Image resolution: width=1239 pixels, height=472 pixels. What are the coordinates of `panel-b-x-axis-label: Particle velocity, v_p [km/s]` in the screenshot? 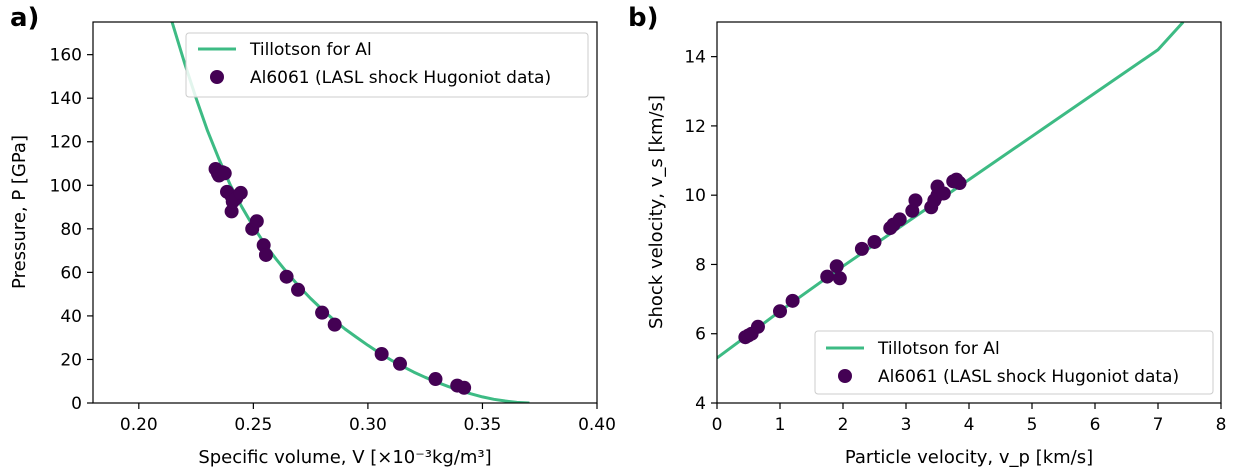 It's located at (969, 457).